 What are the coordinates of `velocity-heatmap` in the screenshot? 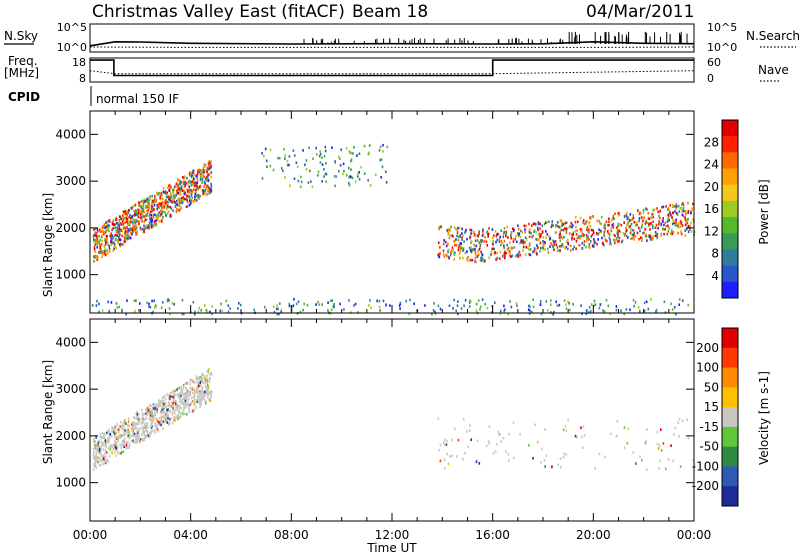 It's located at (394, 420).